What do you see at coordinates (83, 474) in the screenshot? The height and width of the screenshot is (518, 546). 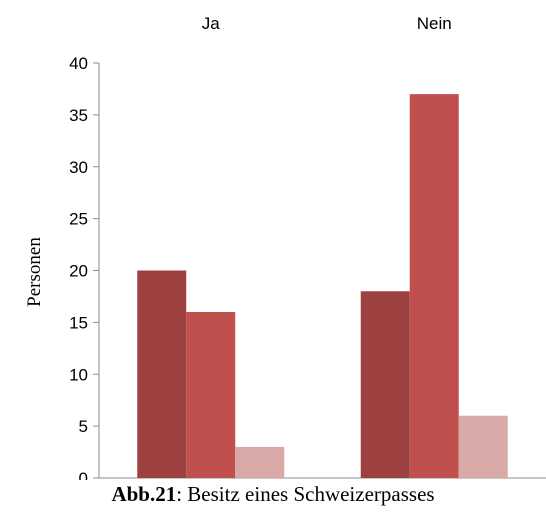 I see `y-tick-label: 0` at bounding box center [83, 474].